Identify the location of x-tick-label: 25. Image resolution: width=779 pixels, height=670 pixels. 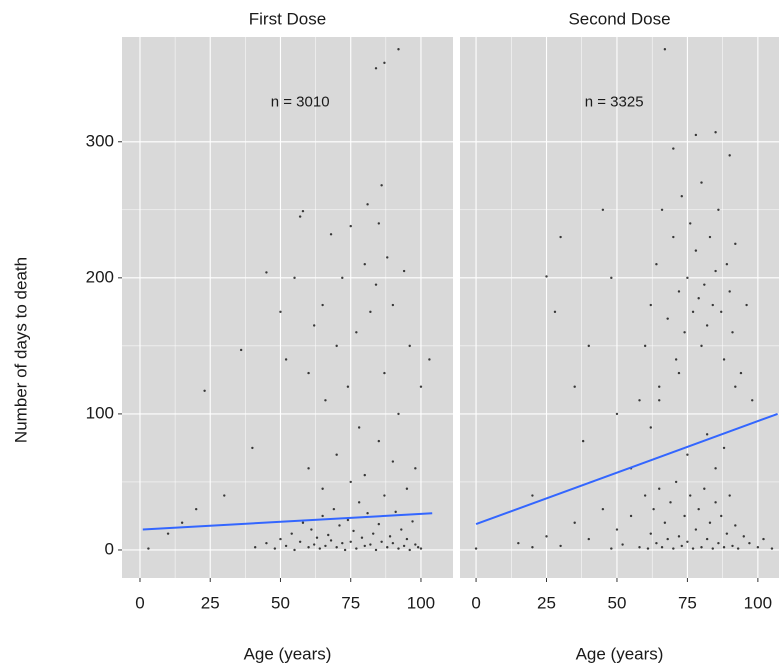
(546, 602).